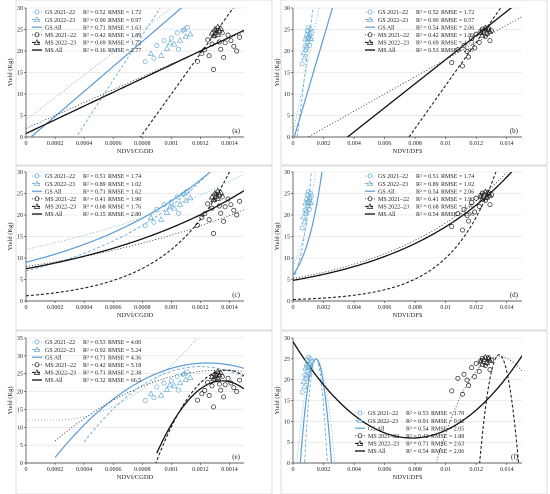 The image size is (550, 494). Describe the element at coordinates (236, 131) in the screenshot. I see `panel-label: (a)` at that location.